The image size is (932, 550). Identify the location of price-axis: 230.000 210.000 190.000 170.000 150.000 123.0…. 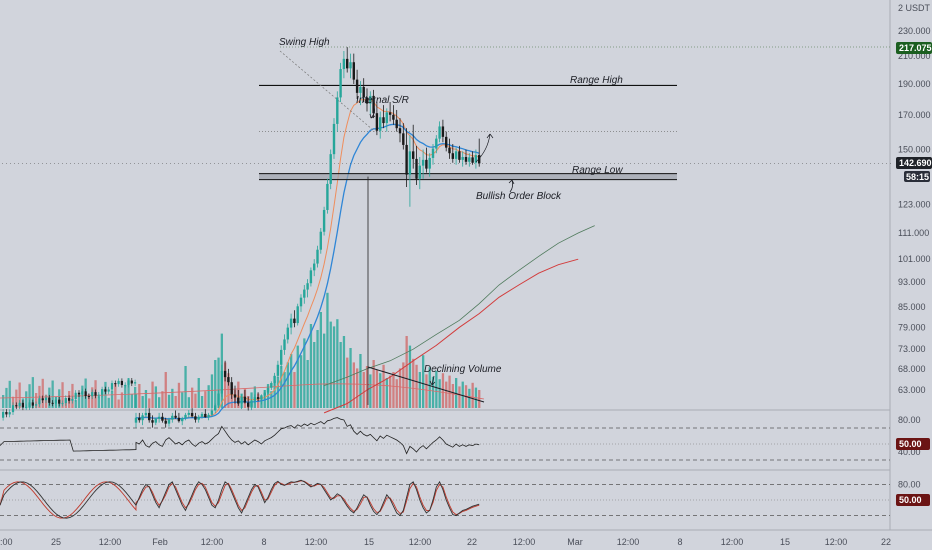
(914, 210).